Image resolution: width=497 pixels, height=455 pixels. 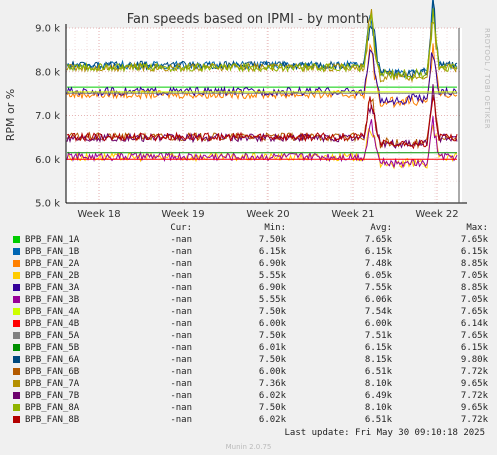 I want to click on legend-min: 7.36k, so click(x=272, y=384).